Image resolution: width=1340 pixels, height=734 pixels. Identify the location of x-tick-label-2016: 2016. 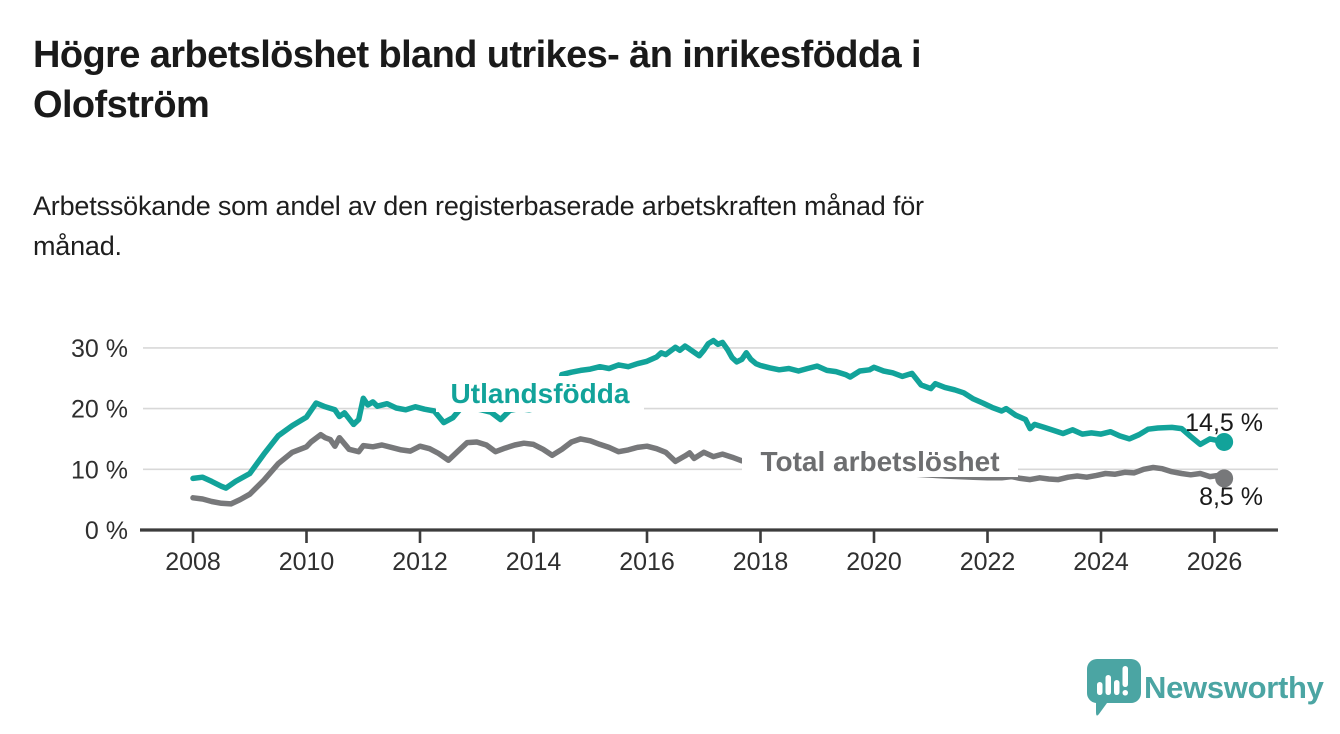
(647, 562).